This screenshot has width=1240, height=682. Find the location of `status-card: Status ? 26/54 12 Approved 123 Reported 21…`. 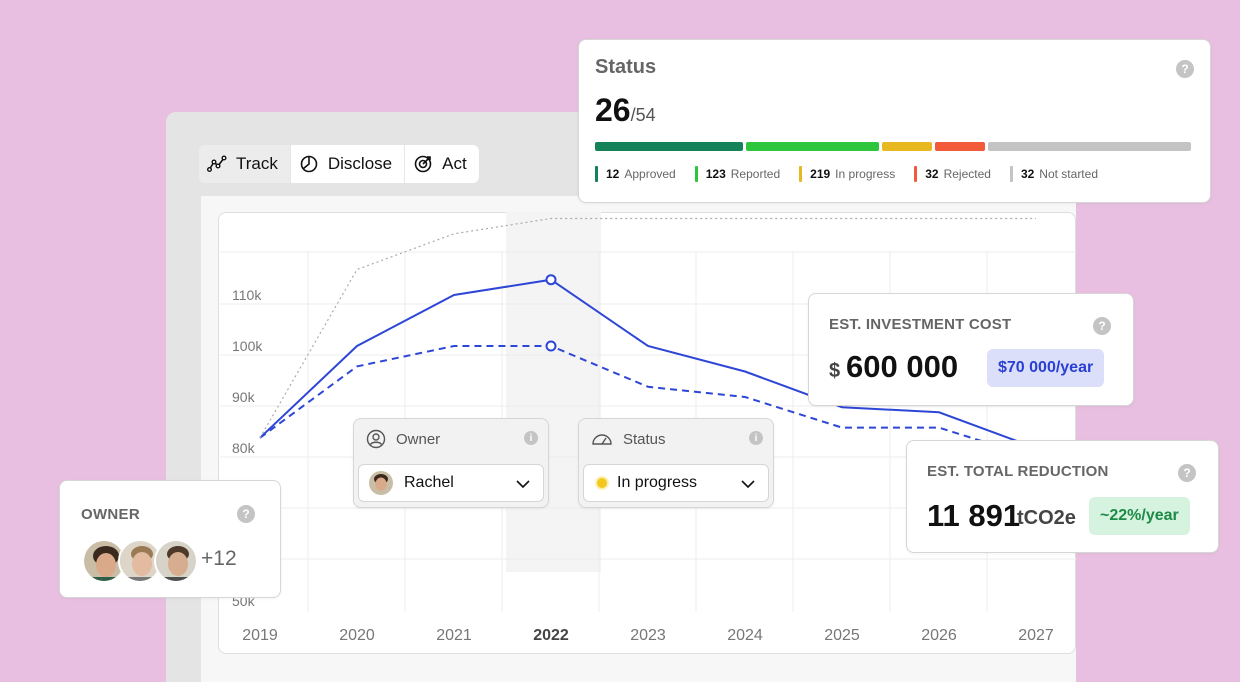

status-card: Status ? 26/54 12 Approved 123 Reported 21… is located at coordinates (894, 121).